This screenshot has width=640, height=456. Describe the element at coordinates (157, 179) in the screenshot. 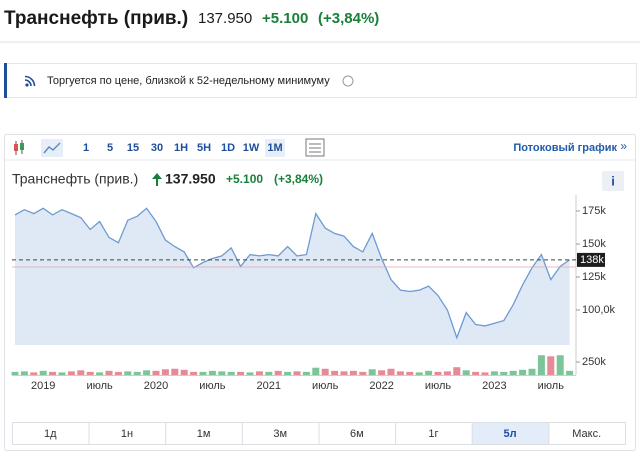

I see `up-arrow` at that location.